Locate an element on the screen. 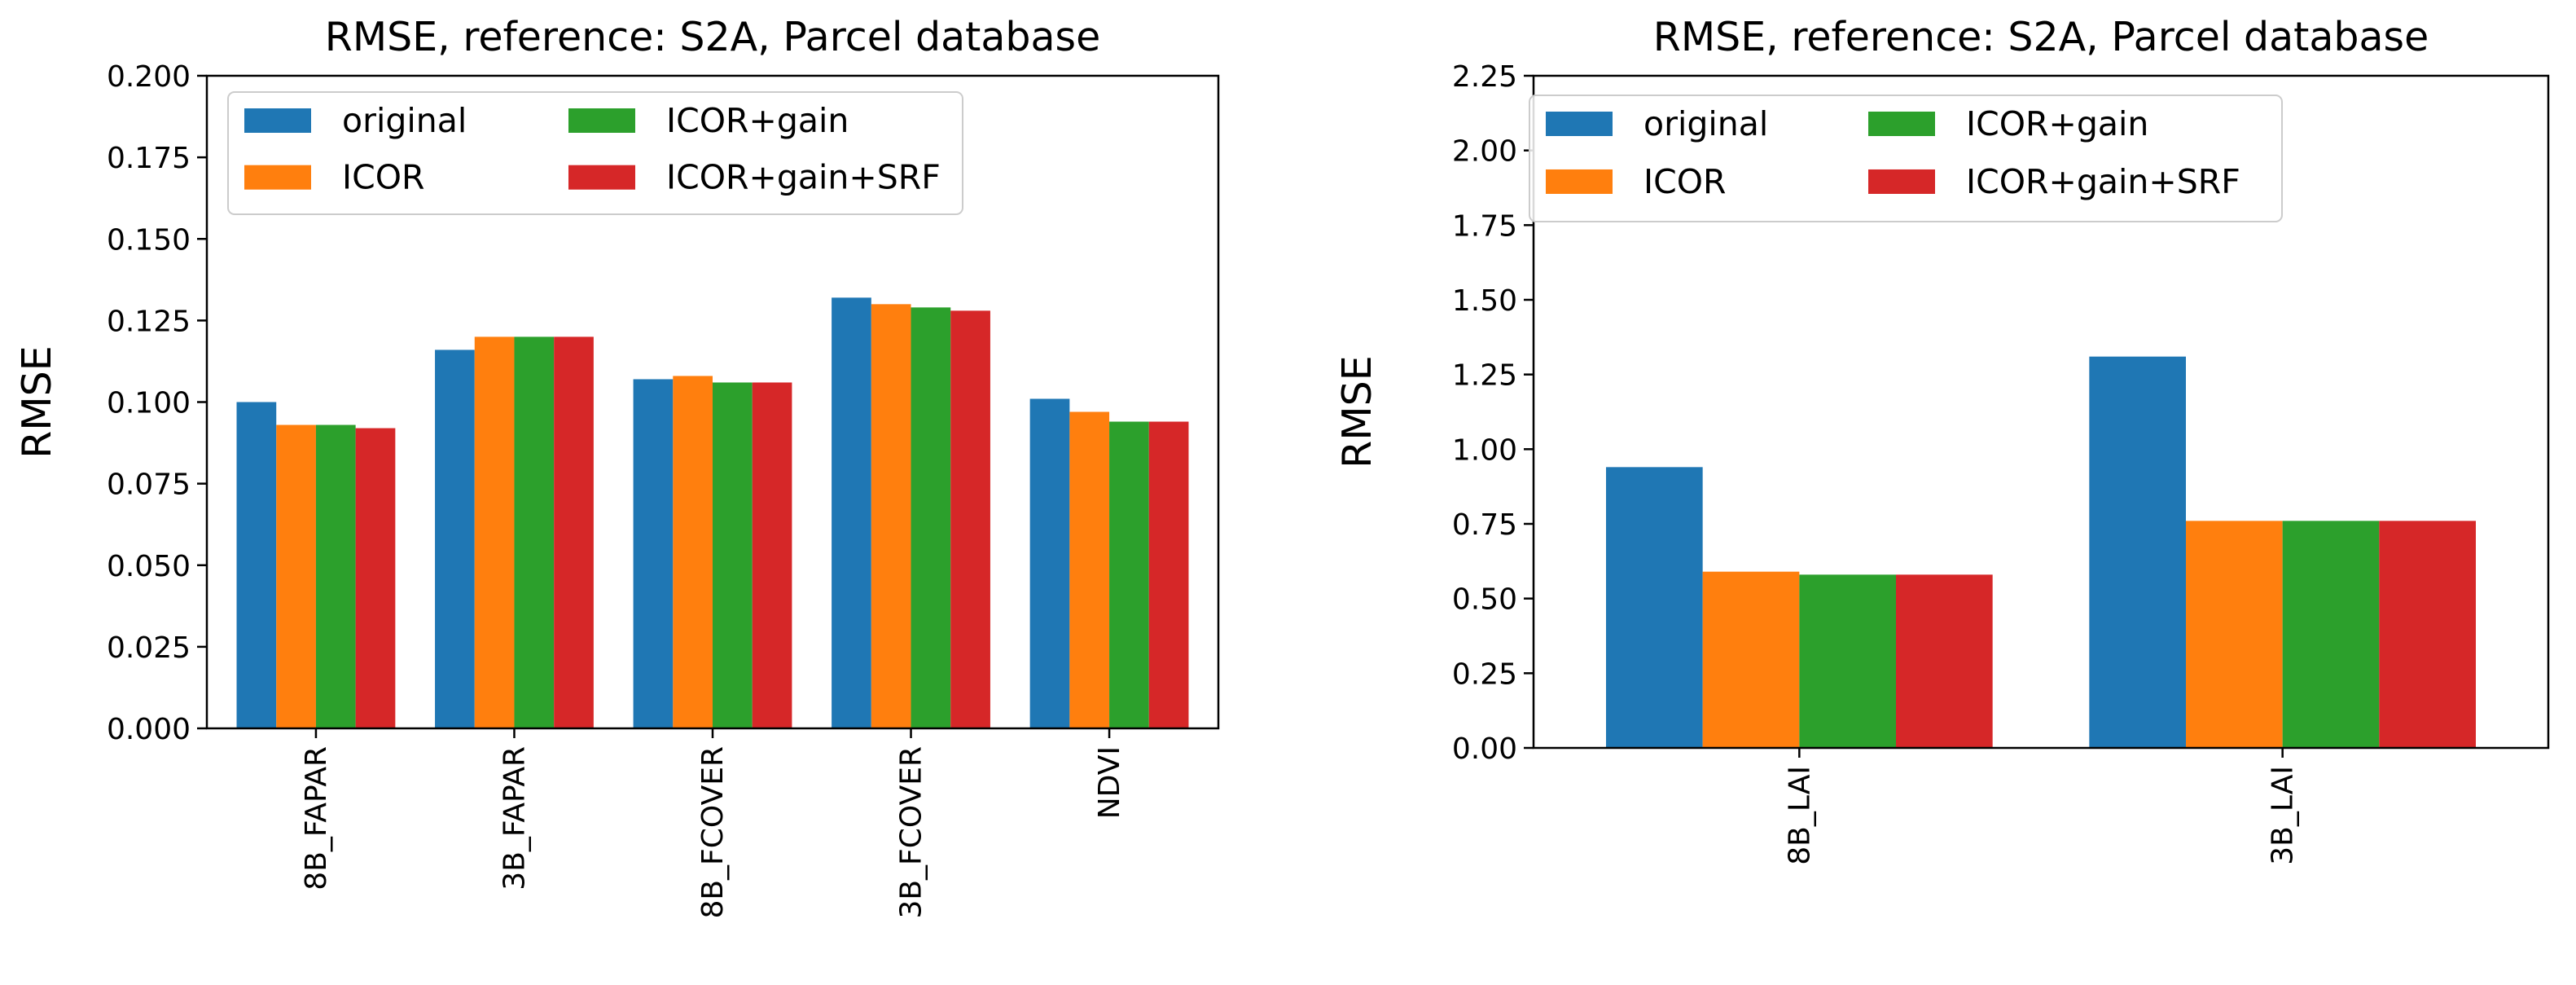 This screenshot has width=2576, height=985. bar-ICOR+gain+SRF-3B_FCOVER is located at coordinates (970, 519).